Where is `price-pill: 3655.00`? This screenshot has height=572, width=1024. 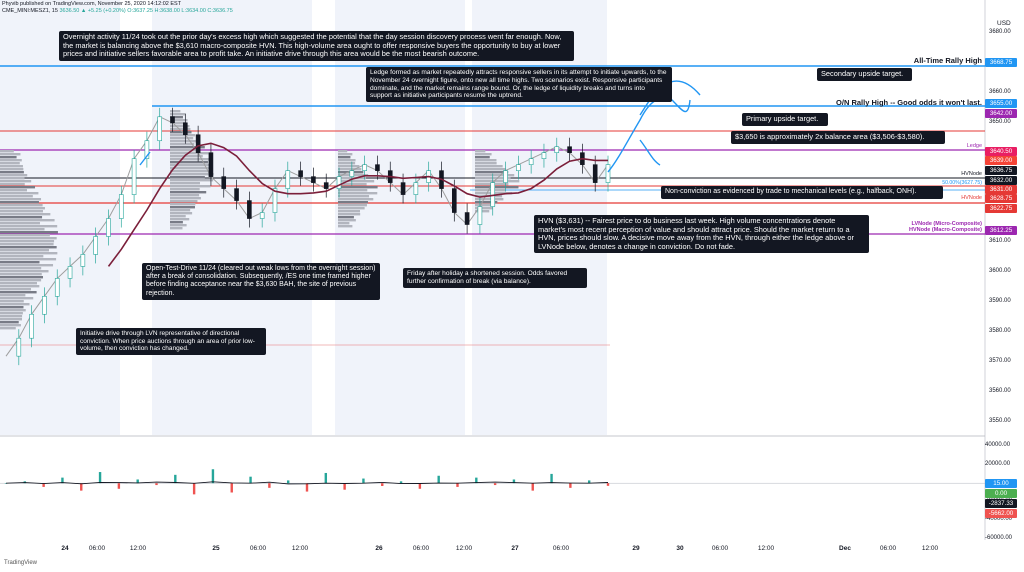 price-pill: 3655.00 is located at coordinates (1001, 103).